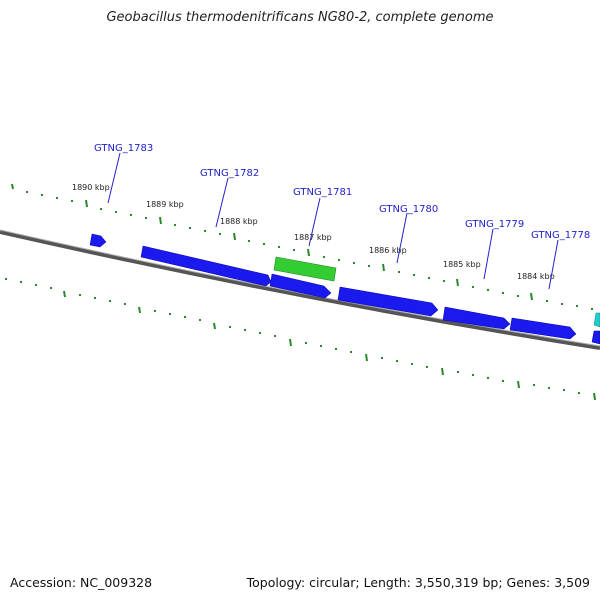  What do you see at coordinates (313, 237) in the screenshot?
I see `kbp-label: 1887 kbp` at bounding box center [313, 237].